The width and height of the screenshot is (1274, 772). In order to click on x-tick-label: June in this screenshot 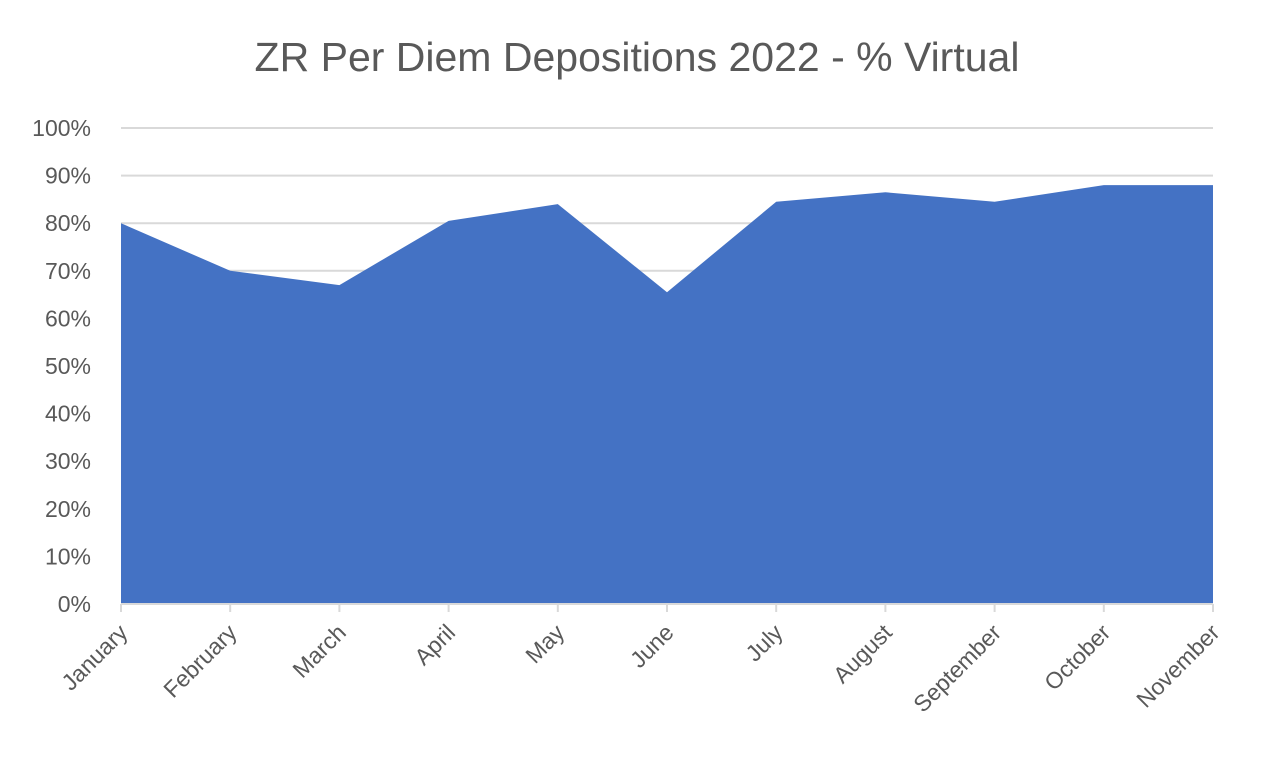, I will do `click(652, 646)`.